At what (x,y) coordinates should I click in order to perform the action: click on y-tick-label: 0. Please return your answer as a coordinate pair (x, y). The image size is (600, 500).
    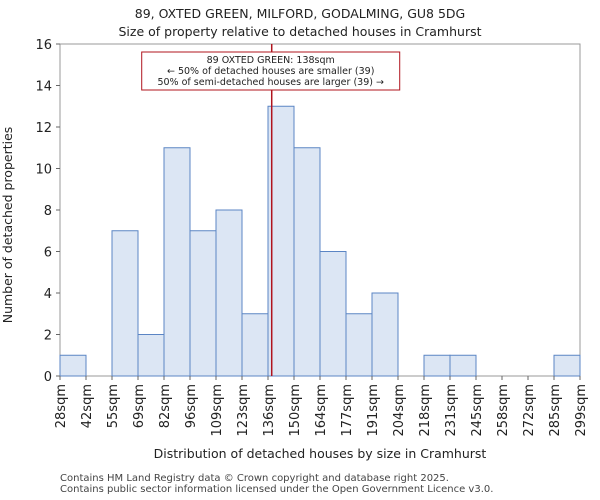
    Looking at the image, I should click on (48, 377).